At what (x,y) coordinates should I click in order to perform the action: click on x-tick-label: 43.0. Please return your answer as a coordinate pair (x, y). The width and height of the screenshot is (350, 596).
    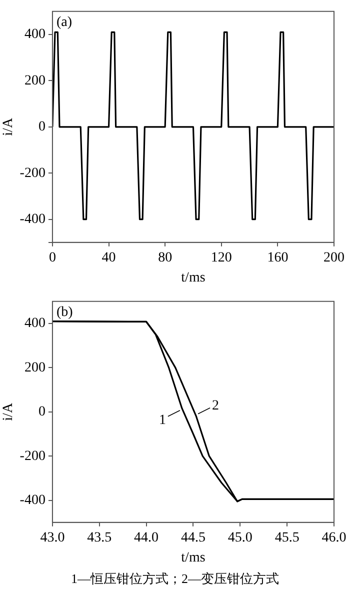
    Looking at the image, I should click on (52, 538).